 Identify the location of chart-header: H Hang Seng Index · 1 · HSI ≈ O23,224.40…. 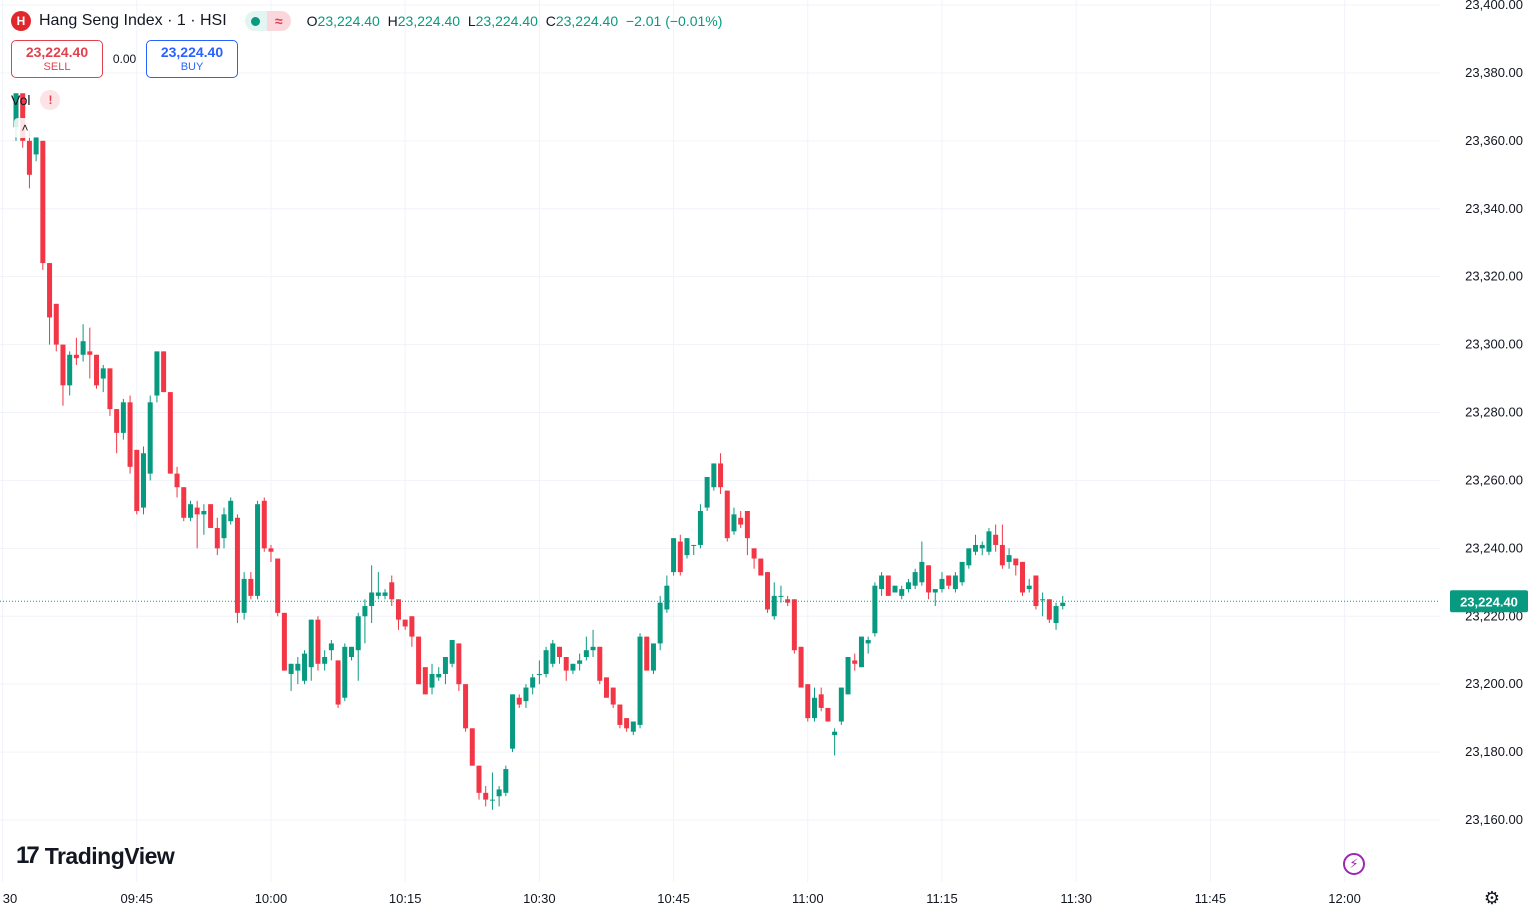
(366, 21).